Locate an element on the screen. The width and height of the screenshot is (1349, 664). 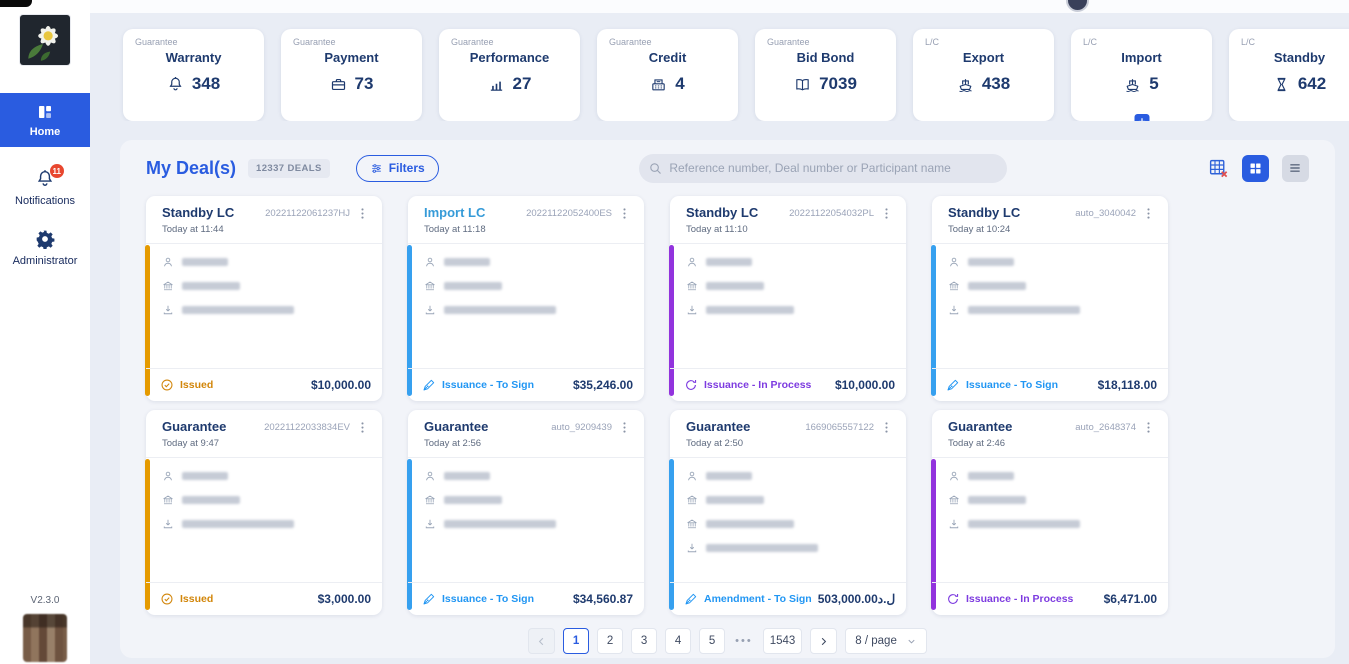
briefcase-icon is located at coordinates (338, 84).